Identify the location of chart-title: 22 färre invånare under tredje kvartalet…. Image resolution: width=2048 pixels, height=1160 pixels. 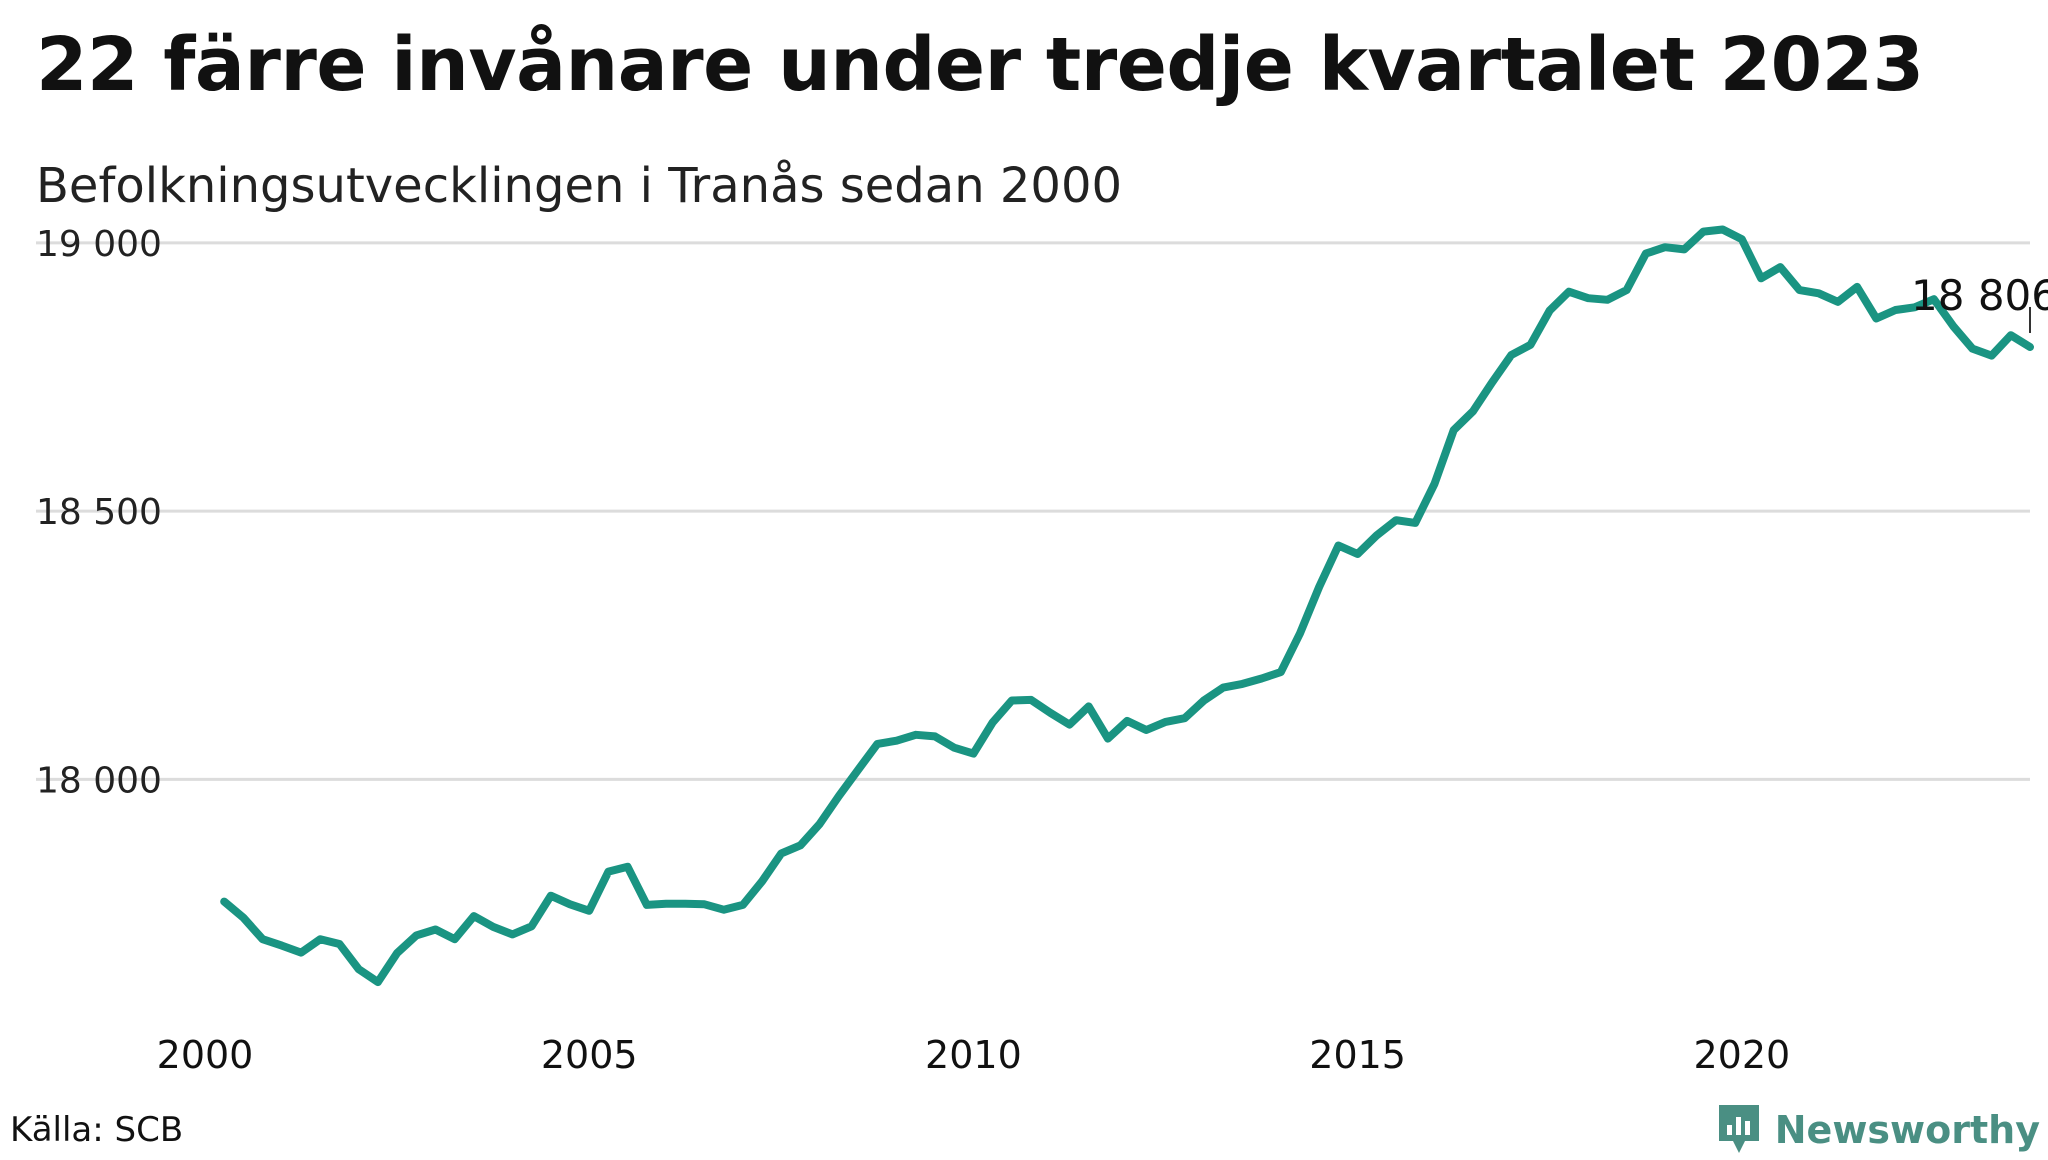
(980, 65).